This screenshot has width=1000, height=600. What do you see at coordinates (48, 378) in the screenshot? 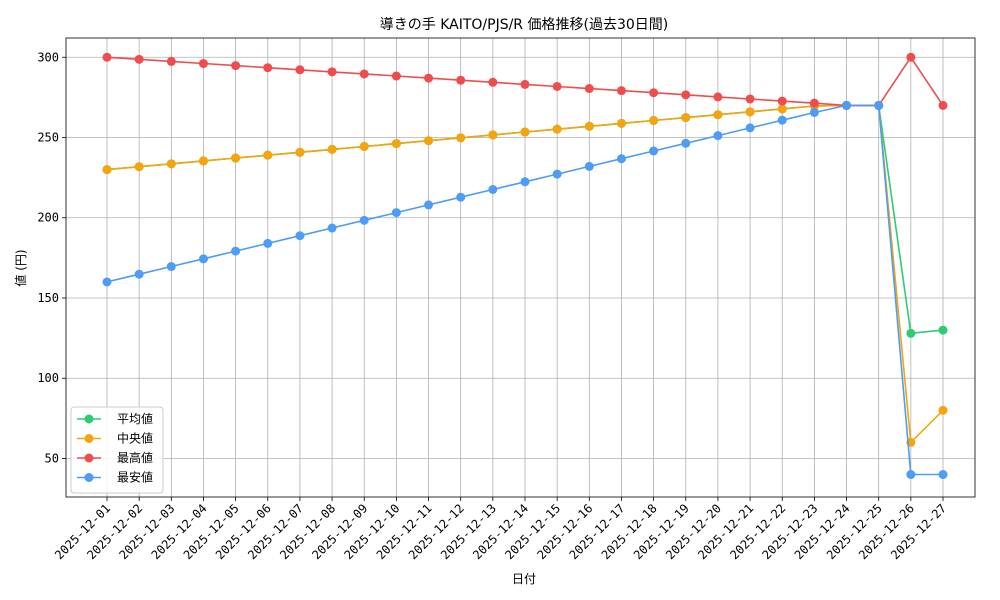
I see `y-tick-label: 100` at bounding box center [48, 378].